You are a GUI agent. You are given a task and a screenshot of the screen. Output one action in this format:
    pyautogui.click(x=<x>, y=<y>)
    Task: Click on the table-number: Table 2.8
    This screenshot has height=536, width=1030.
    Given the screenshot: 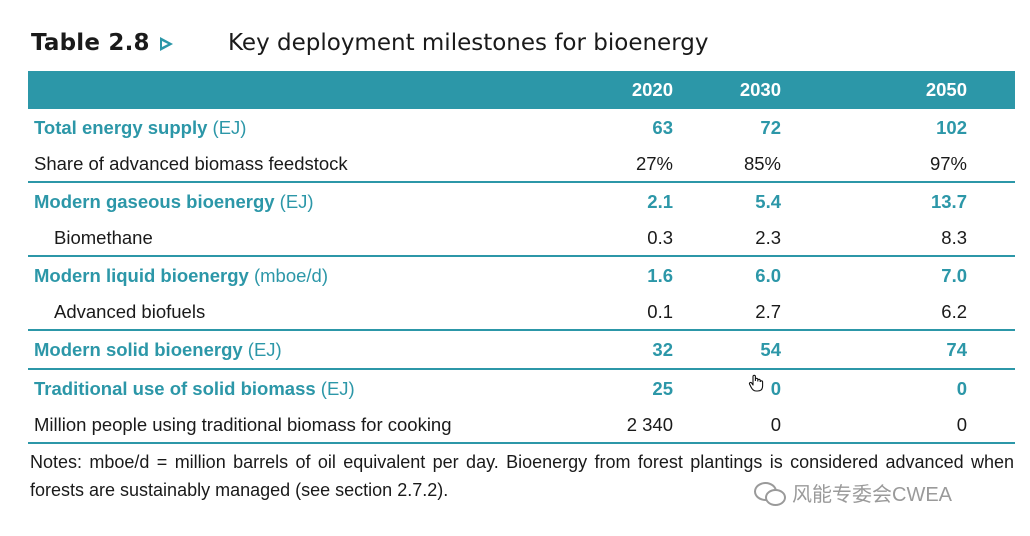 What is the action you would take?
    pyautogui.click(x=90, y=43)
    